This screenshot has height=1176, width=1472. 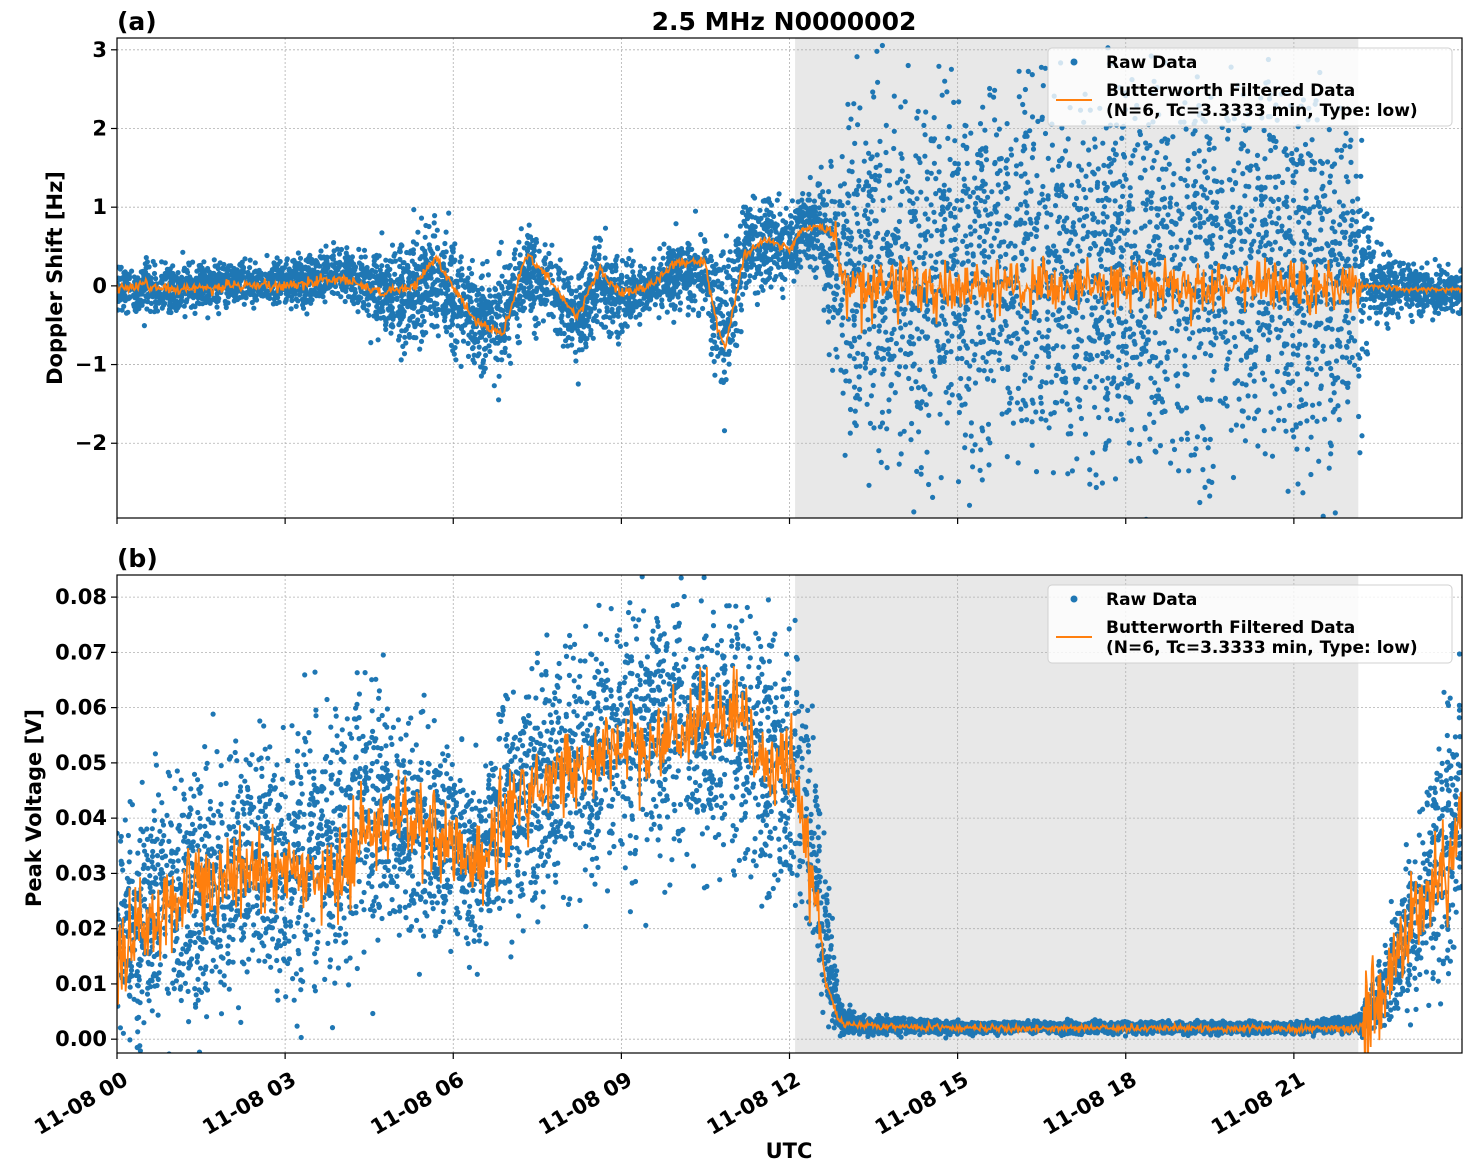 What do you see at coordinates (99, 207) in the screenshot?
I see `y-tick-label: 1` at bounding box center [99, 207].